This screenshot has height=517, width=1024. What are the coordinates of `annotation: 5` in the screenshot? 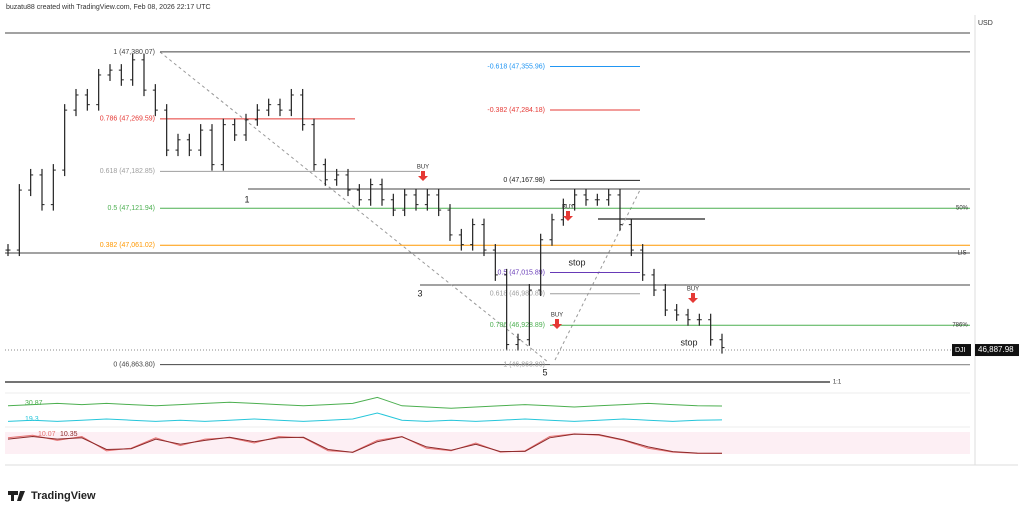 It's located at (544, 372).